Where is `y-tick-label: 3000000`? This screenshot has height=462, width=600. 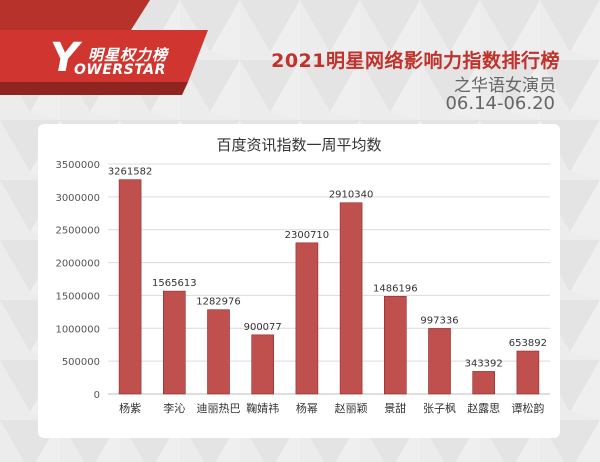
y-tick-label: 3000000 is located at coordinates (77, 198).